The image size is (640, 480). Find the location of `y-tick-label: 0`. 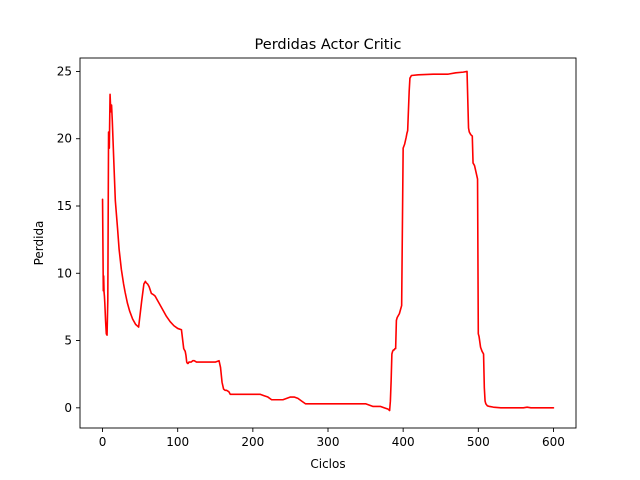

y-tick-label: 0 is located at coordinates (68, 408).